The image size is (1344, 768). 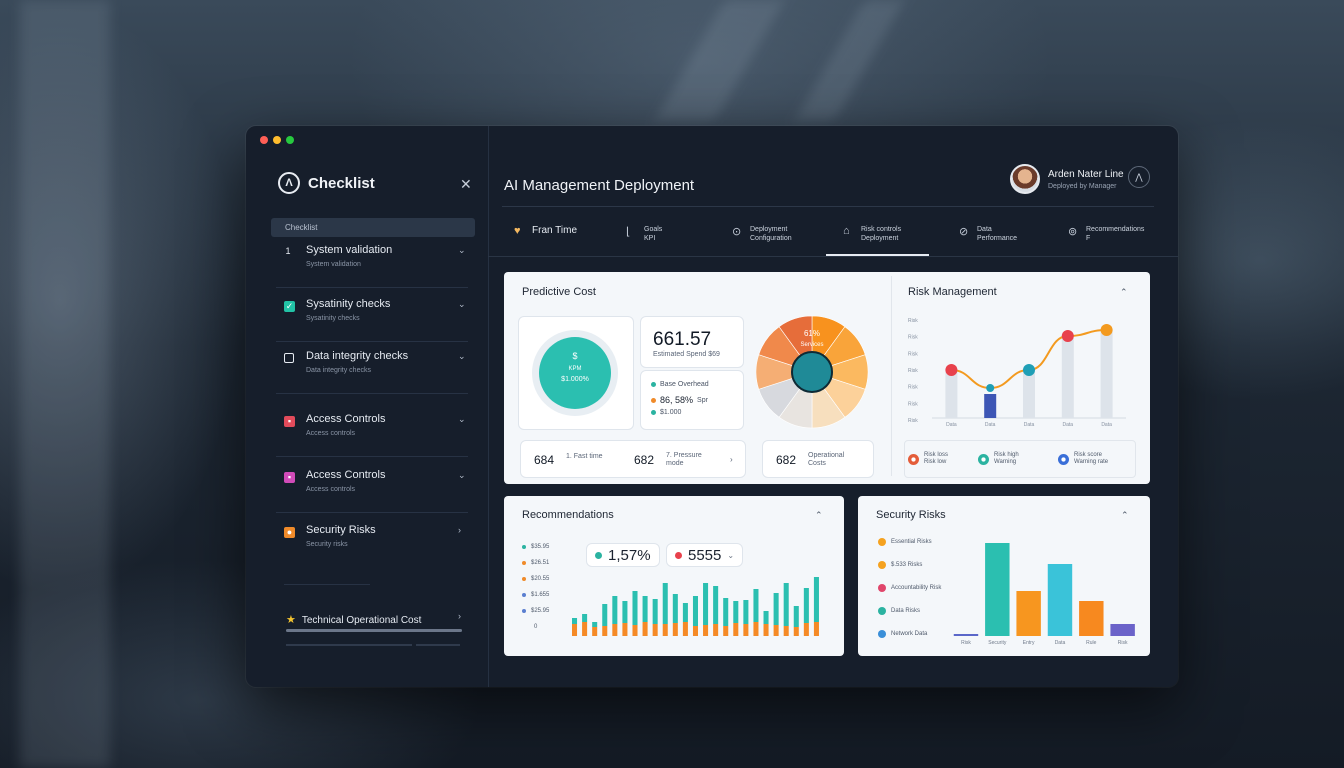 I want to click on chevron-right-icon: ›, so click(x=731, y=459).